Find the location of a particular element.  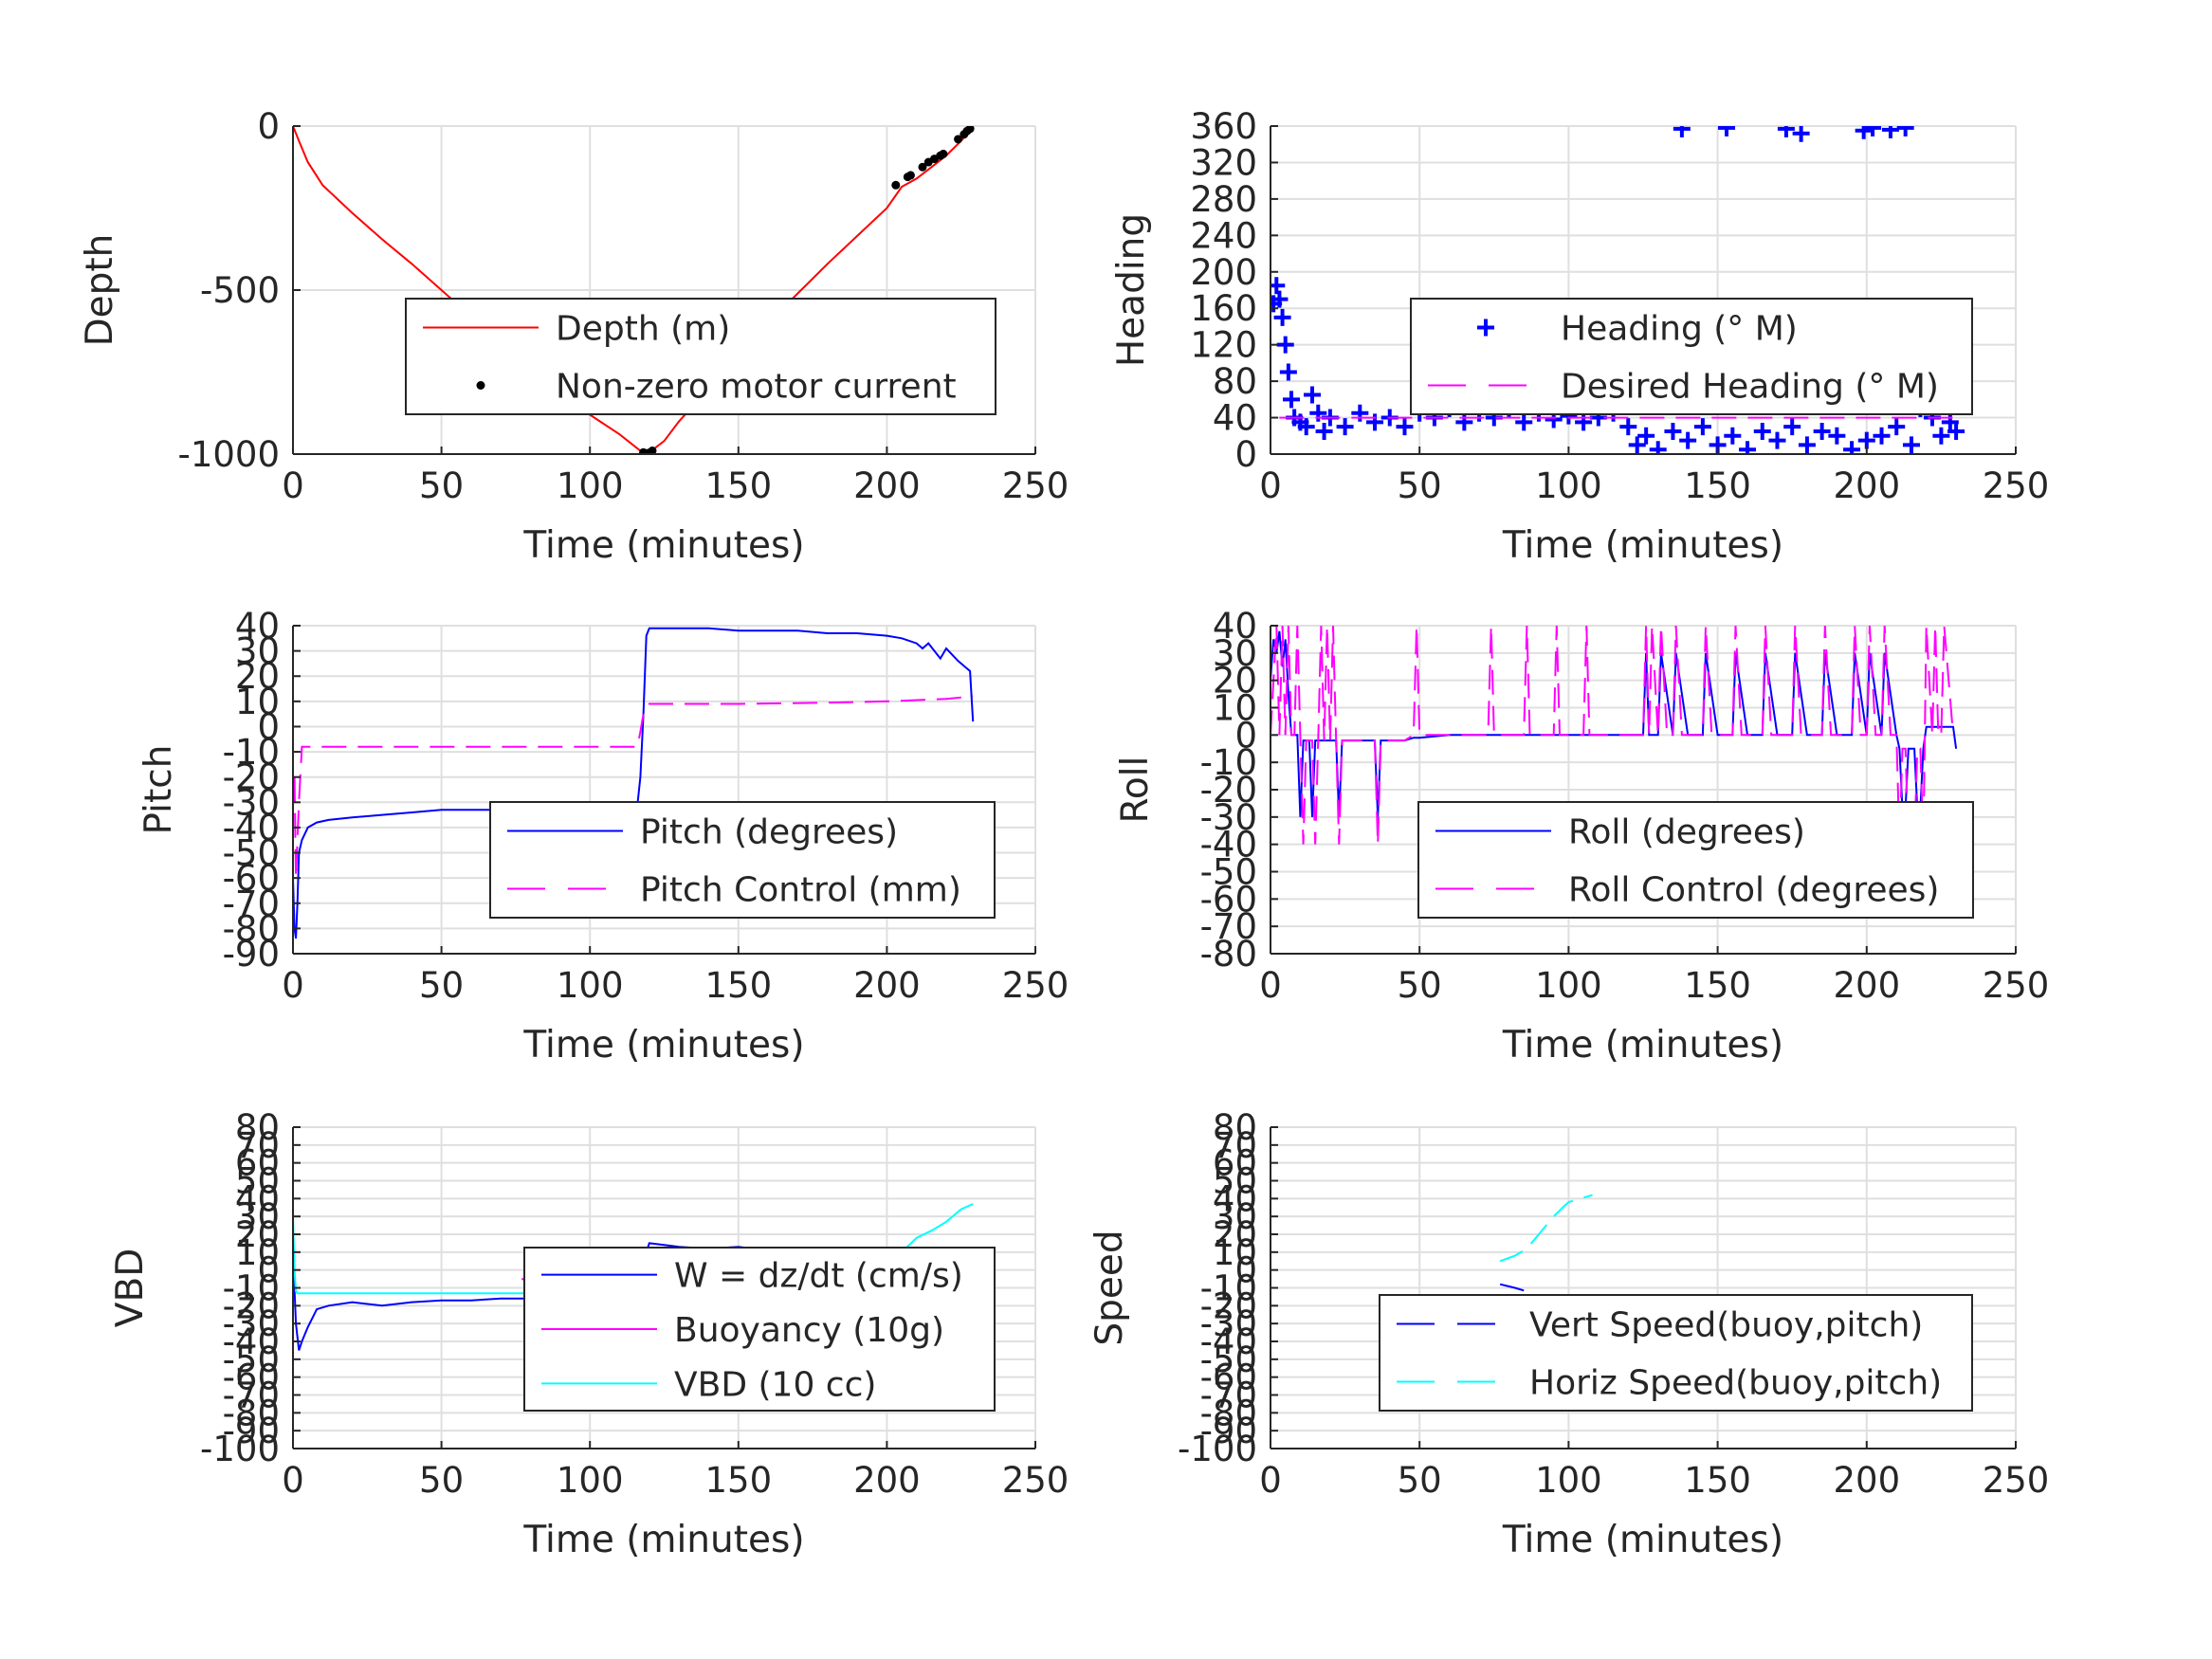

x-tick-label: 50 is located at coordinates (1420, 485).